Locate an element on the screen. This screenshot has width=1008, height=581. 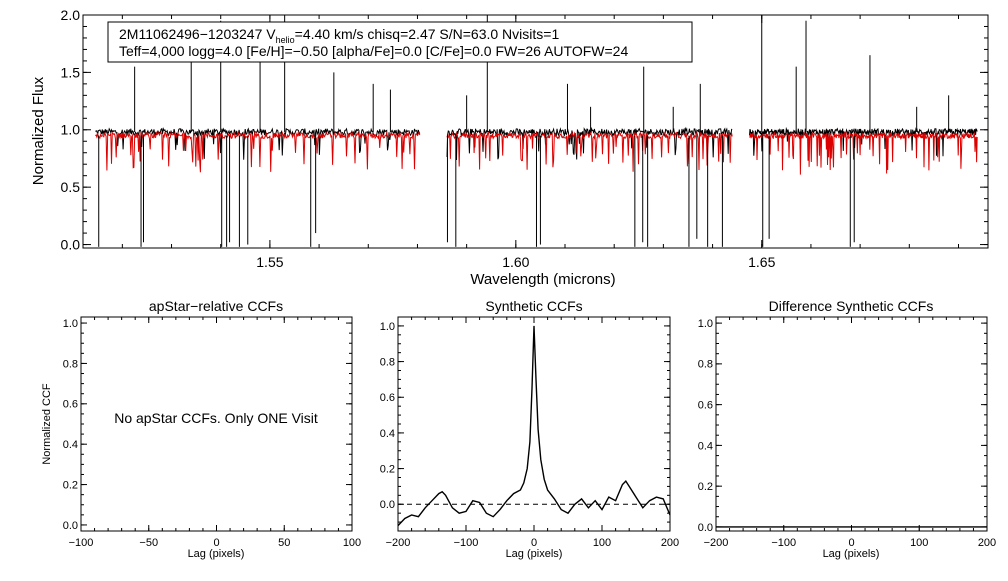
difference-ccf-xtick-label: −200 is located at coordinates (716, 543).